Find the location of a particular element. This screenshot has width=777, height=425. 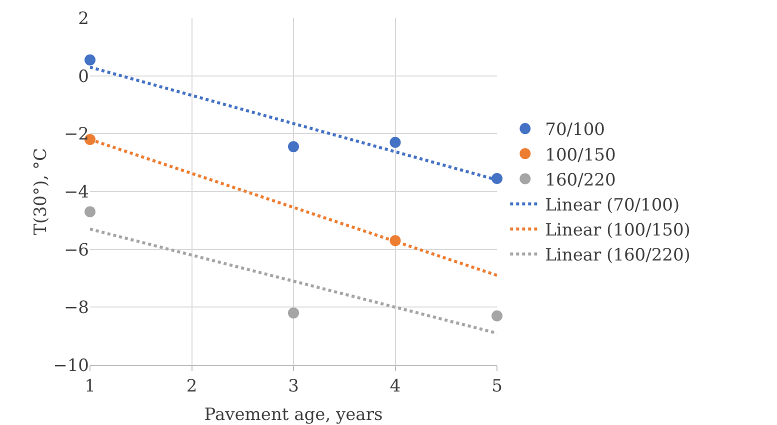

legend-label: 160/220 is located at coordinates (580, 180).